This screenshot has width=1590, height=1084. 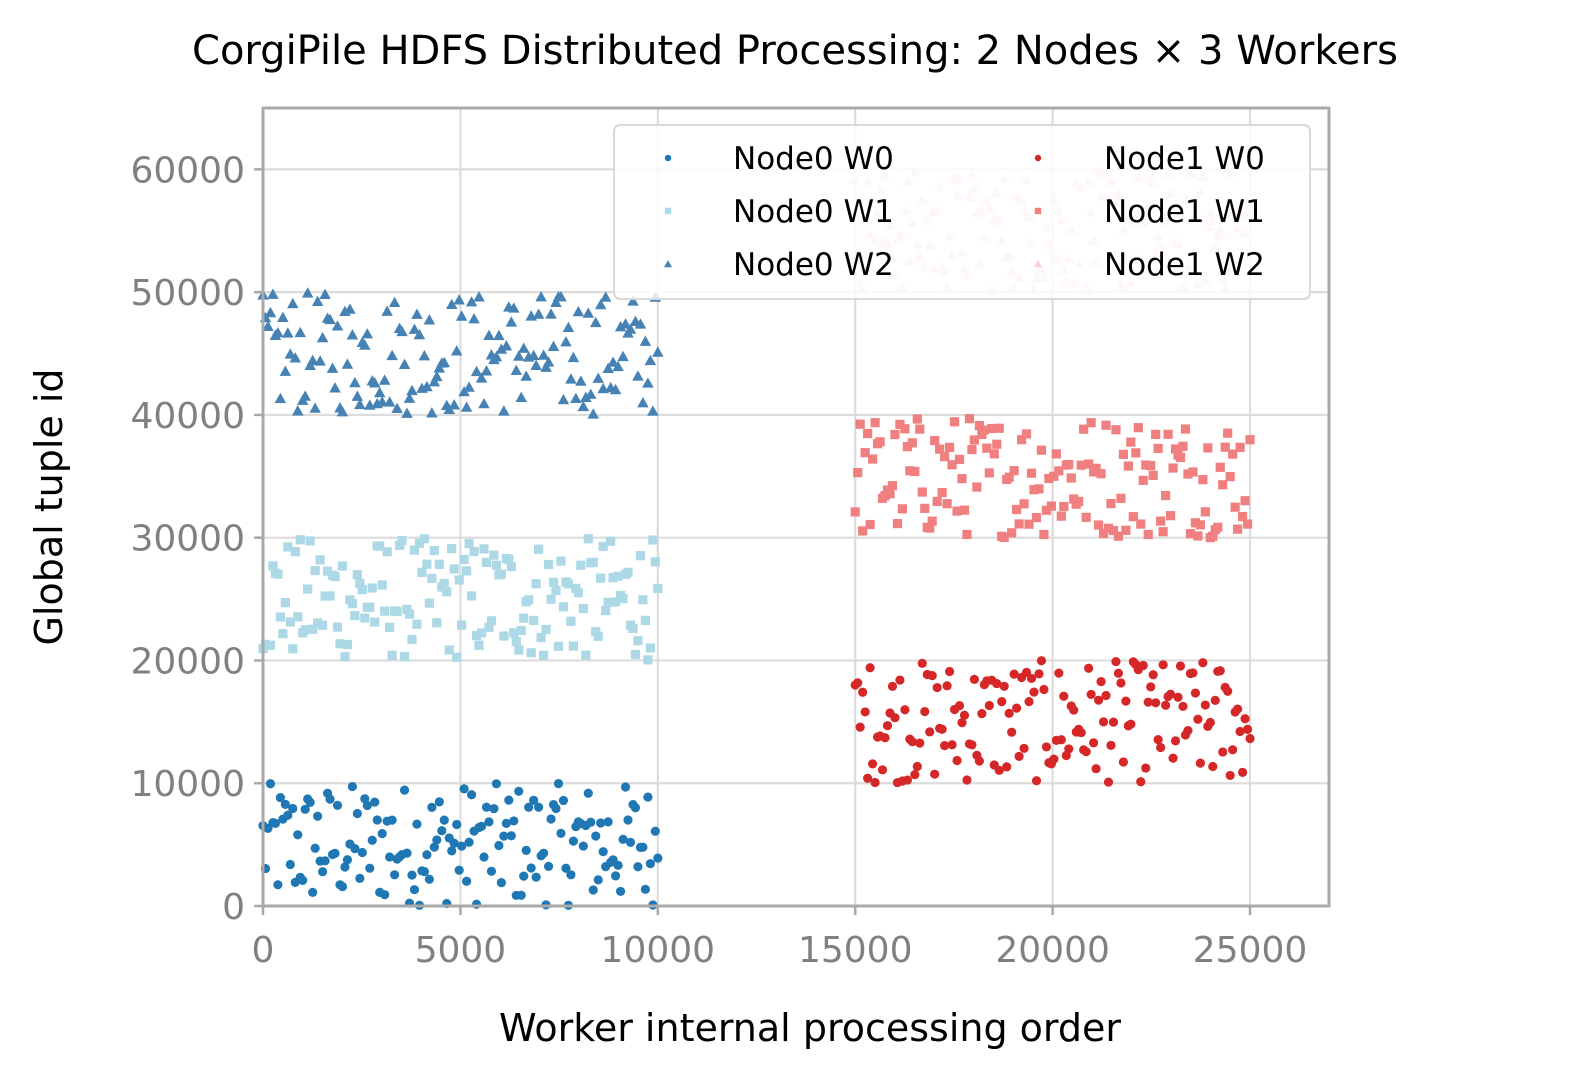 What do you see at coordinates (962, 212) in the screenshot?
I see `legend-box` at bounding box center [962, 212].